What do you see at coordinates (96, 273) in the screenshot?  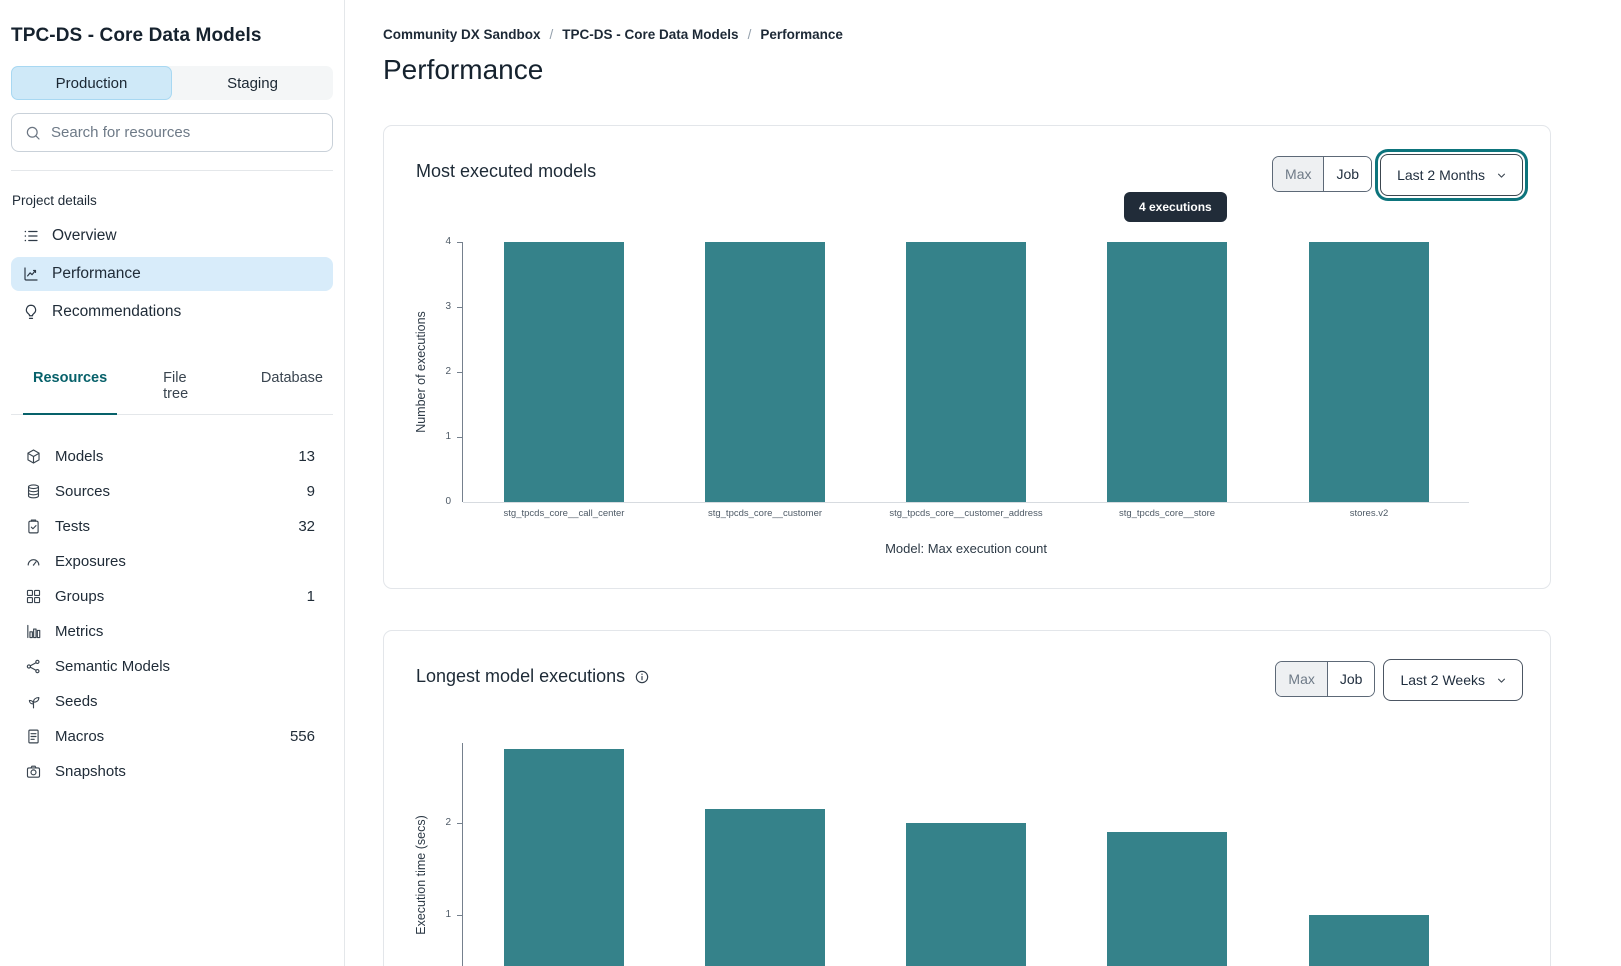 I see `sidebar-item-label: Performance` at bounding box center [96, 273].